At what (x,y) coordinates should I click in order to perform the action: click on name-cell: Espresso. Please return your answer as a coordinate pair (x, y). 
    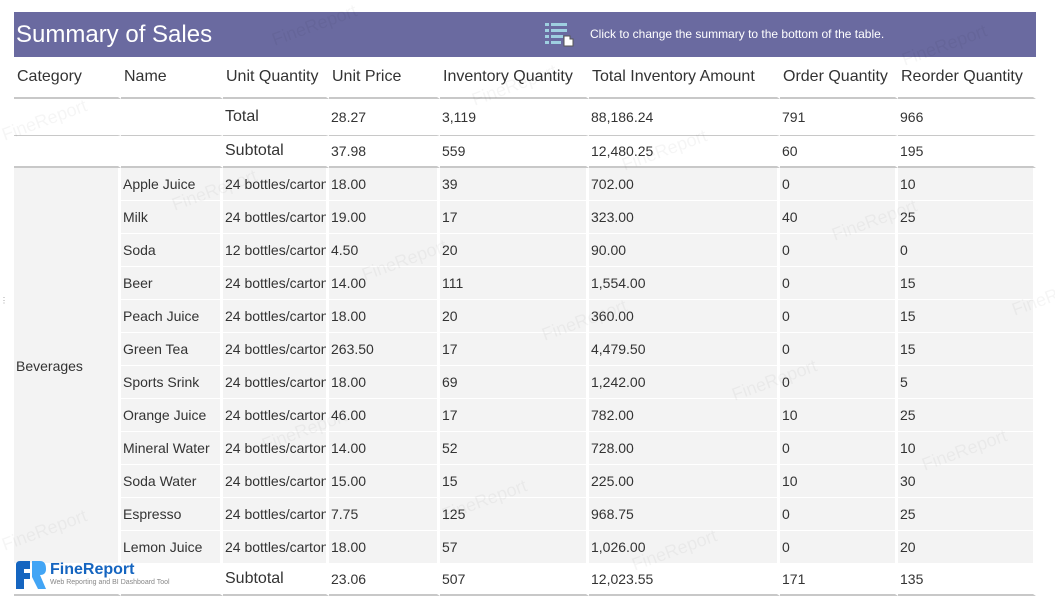
    Looking at the image, I should click on (172, 514).